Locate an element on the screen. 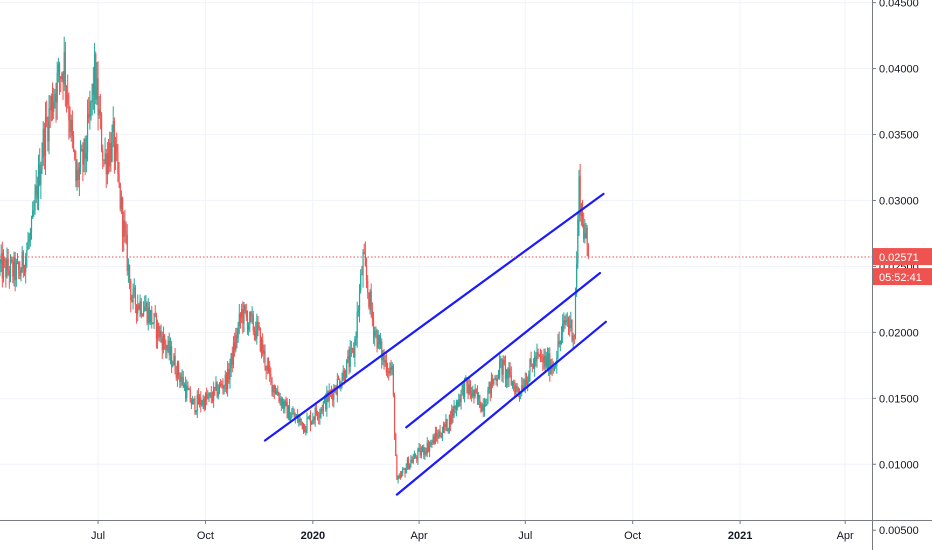 Image resolution: width=932 pixels, height=550 pixels. time-axis is located at coordinates (466, 535).